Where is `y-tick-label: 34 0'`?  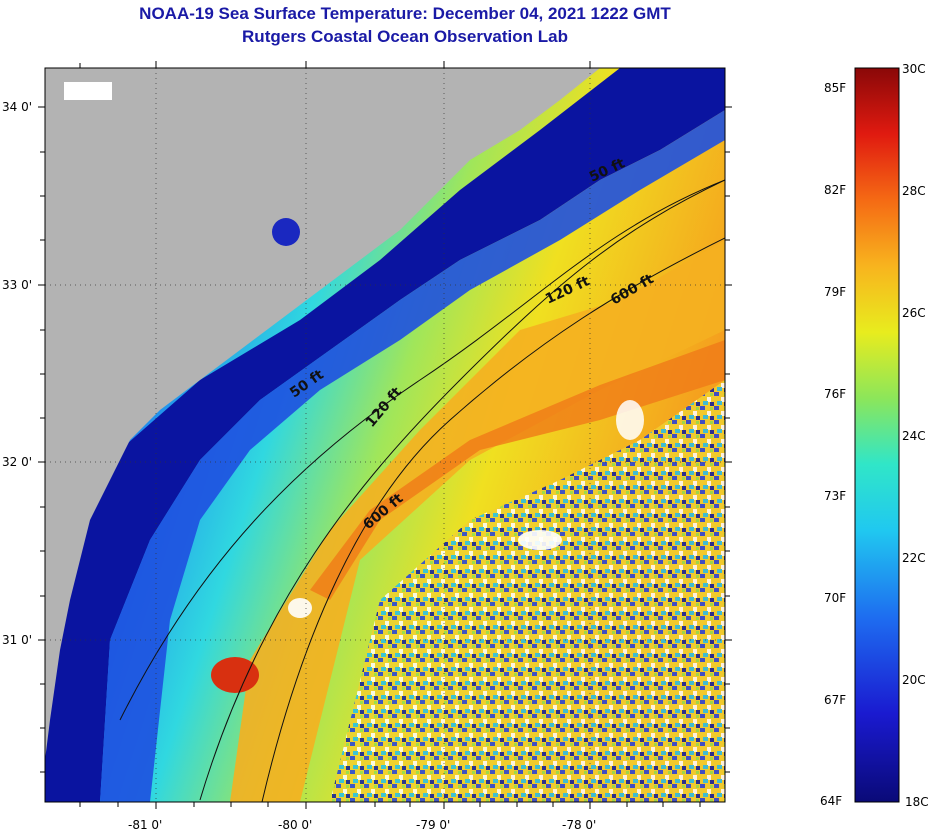
y-tick-label: 34 0' is located at coordinates (17, 107).